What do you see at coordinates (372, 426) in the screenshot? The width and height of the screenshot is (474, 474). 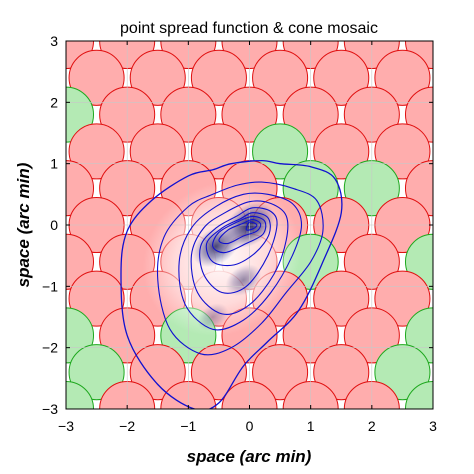 I see `x-tick-label: 2` at bounding box center [372, 426].